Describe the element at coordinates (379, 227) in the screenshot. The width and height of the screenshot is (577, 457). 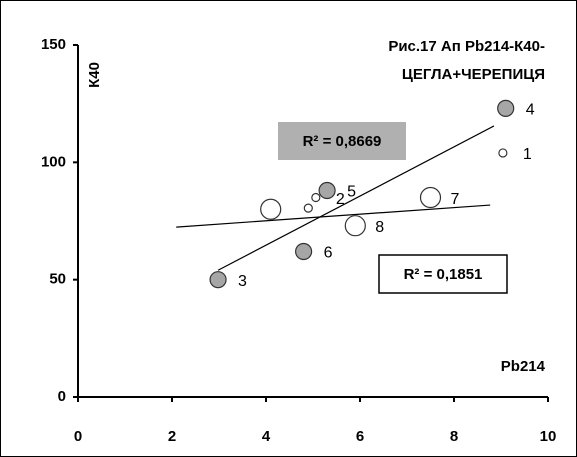
I see `point-label: 8` at that location.